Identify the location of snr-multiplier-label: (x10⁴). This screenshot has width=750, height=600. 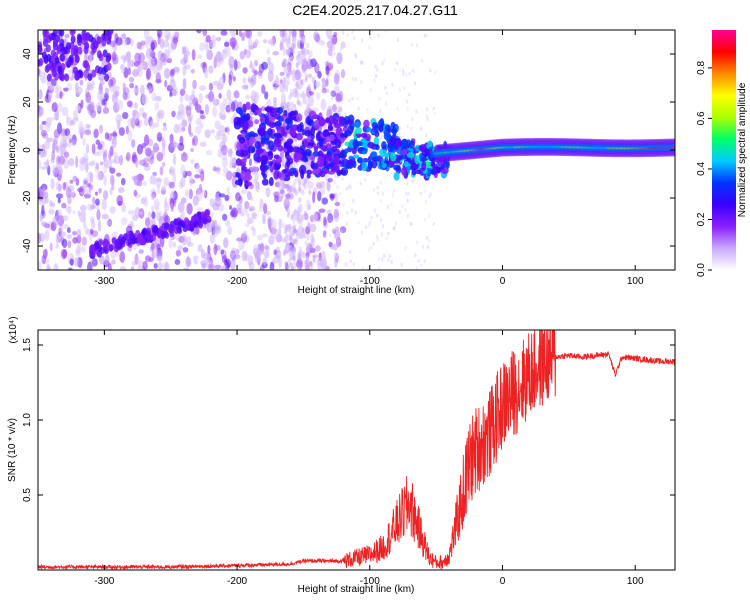
(13, 329).